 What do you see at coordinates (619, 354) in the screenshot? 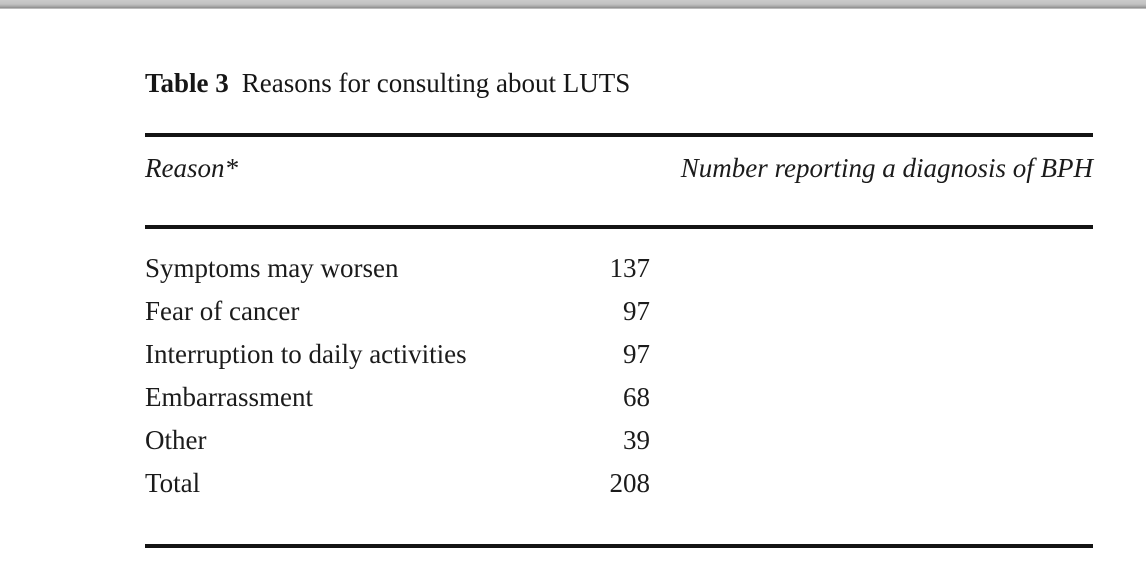
I see `table-row: Interruption to daily activities 97` at bounding box center [619, 354].